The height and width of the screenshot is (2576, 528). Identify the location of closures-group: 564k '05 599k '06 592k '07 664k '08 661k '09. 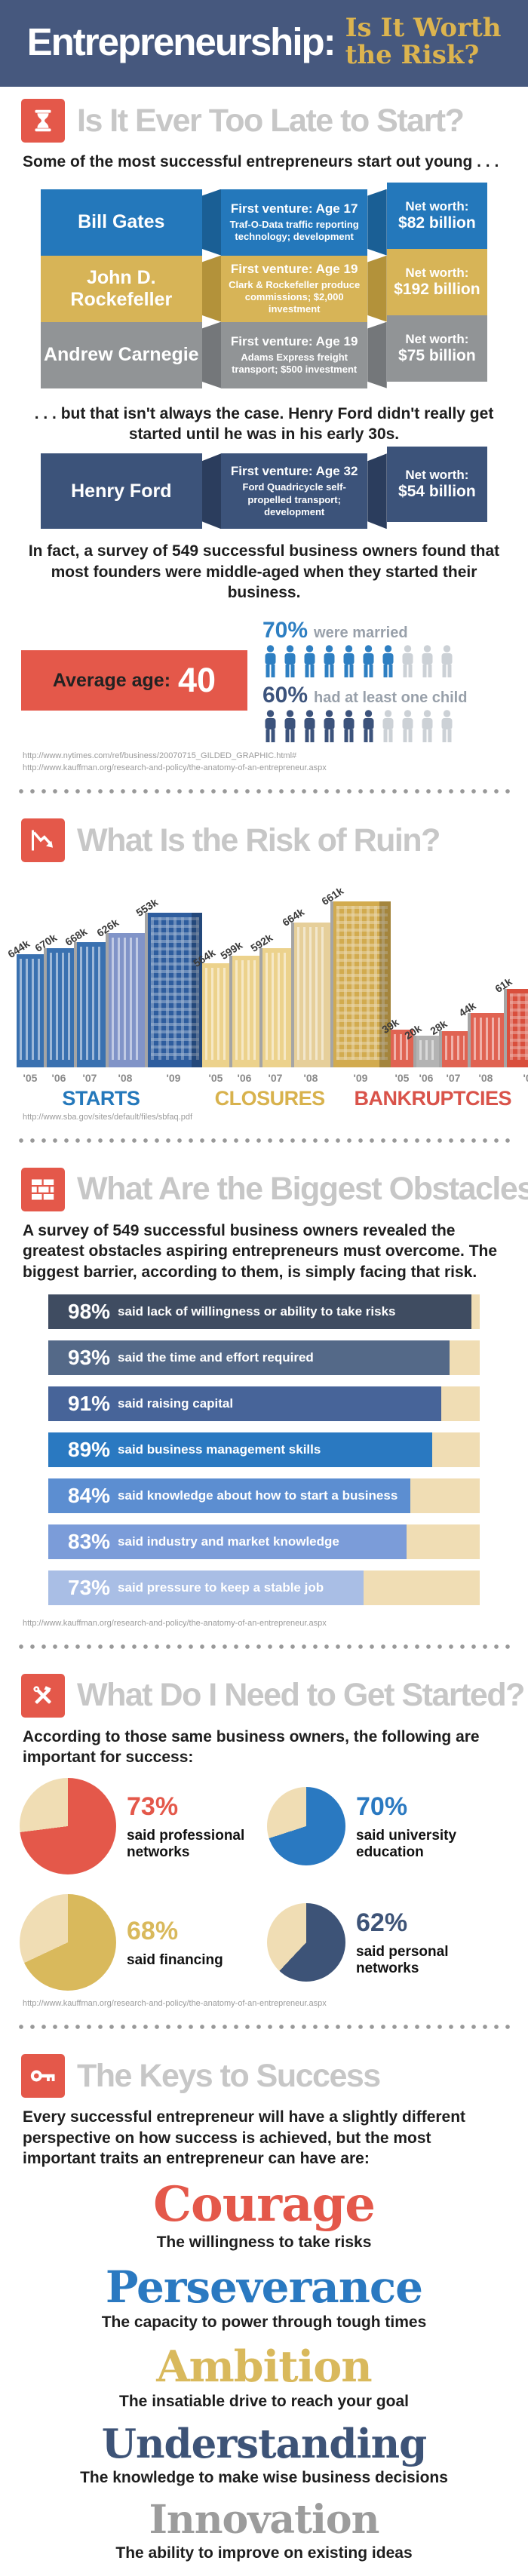
(291, 984).